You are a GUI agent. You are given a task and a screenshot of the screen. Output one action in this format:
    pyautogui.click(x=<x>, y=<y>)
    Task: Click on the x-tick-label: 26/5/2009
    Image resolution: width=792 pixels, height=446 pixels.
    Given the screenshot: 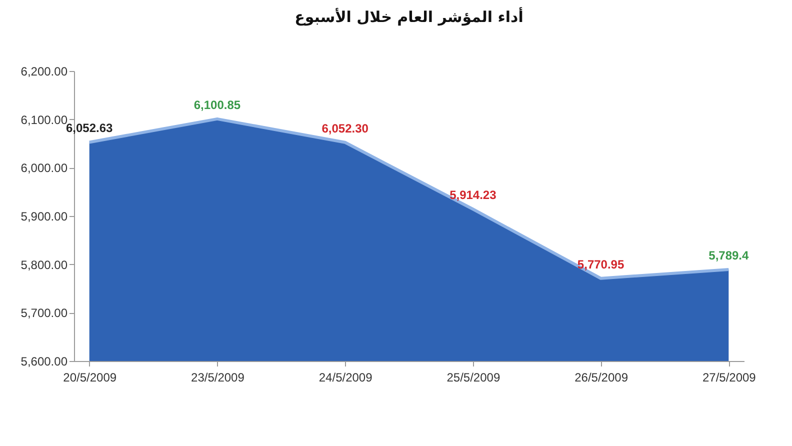 What is the action you would take?
    pyautogui.click(x=601, y=377)
    